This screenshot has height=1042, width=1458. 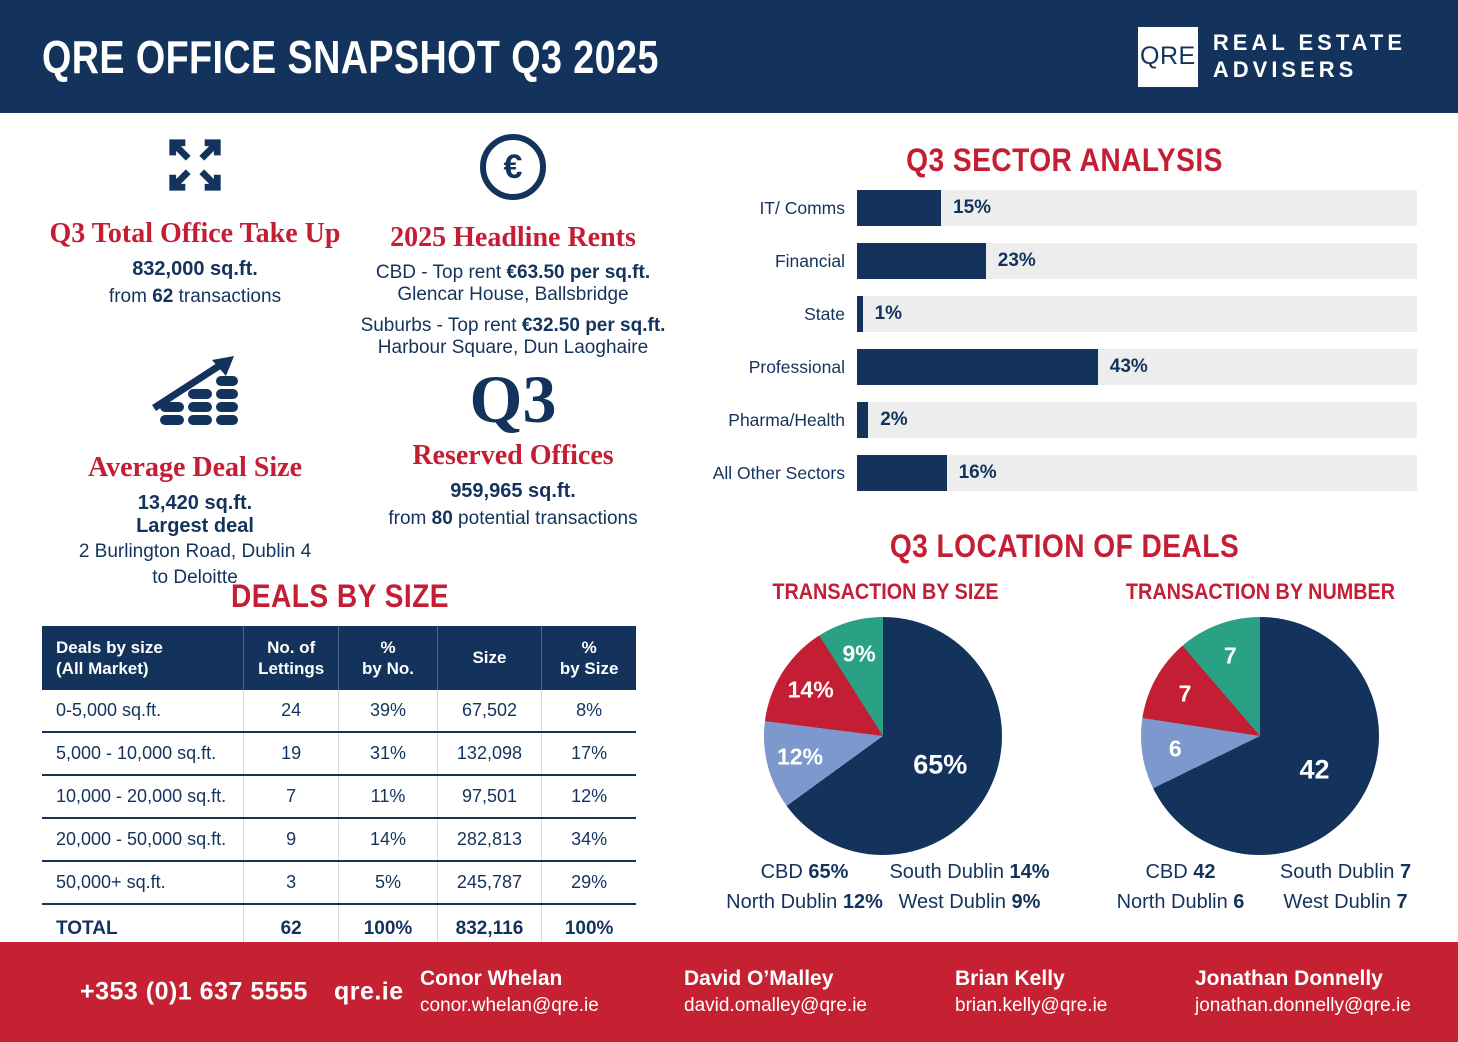 I want to click on euro-symbol: €, so click(x=513, y=166).